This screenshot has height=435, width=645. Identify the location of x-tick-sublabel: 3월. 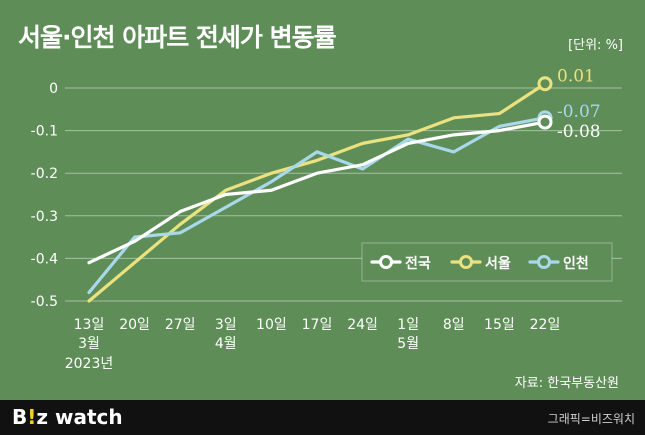
(89, 344).